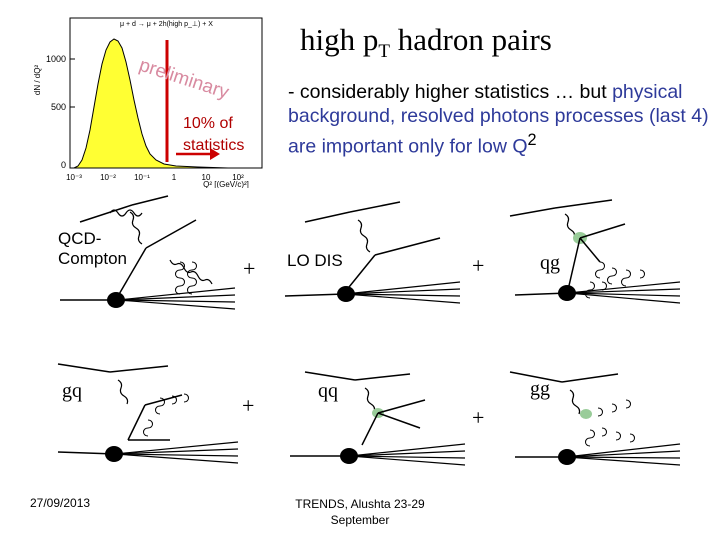 Image resolution: width=720 pixels, height=540 pixels. Describe the element at coordinates (226, 184) in the screenshot. I see `x-axis-label: Q² [(GeV/c)²]` at that location.